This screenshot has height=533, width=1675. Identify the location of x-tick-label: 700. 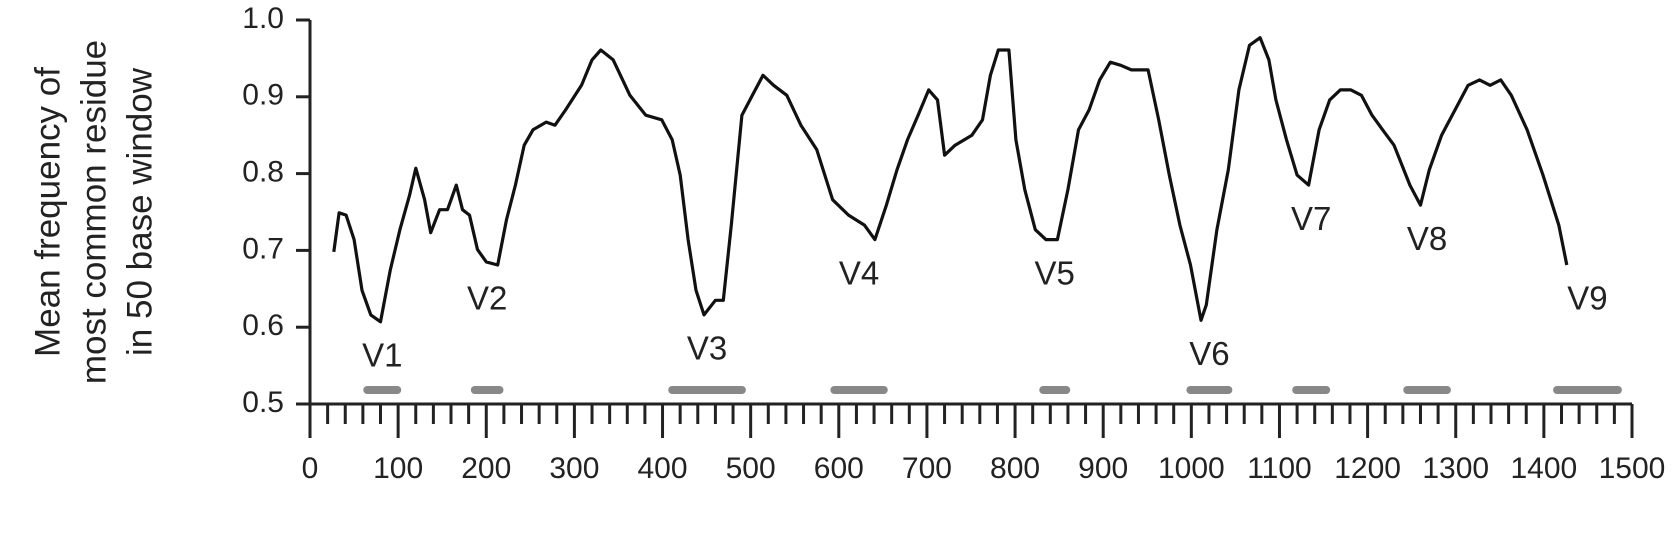
(927, 468).